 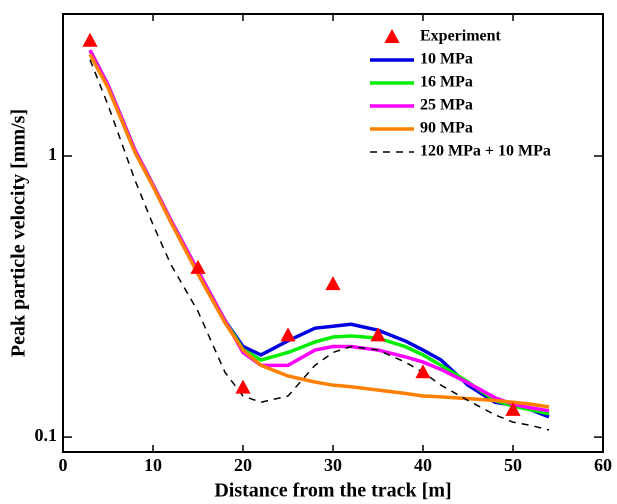 What do you see at coordinates (513, 465) in the screenshot?
I see `x-tick-label: 50` at bounding box center [513, 465].